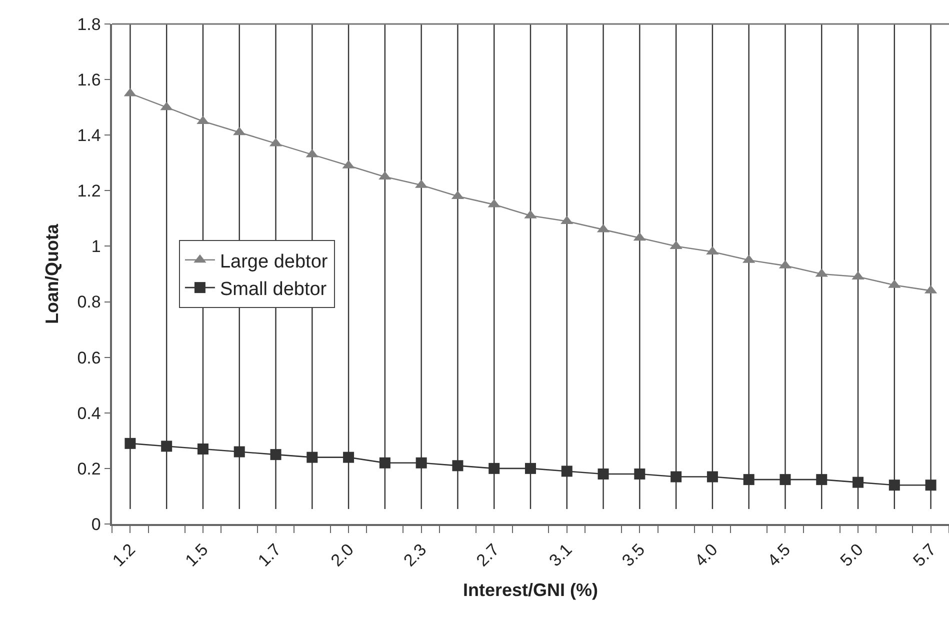 Image resolution: width=949 pixels, height=632 pixels. Describe the element at coordinates (269, 555) in the screenshot. I see `x-tick-label: 1.7` at that location.